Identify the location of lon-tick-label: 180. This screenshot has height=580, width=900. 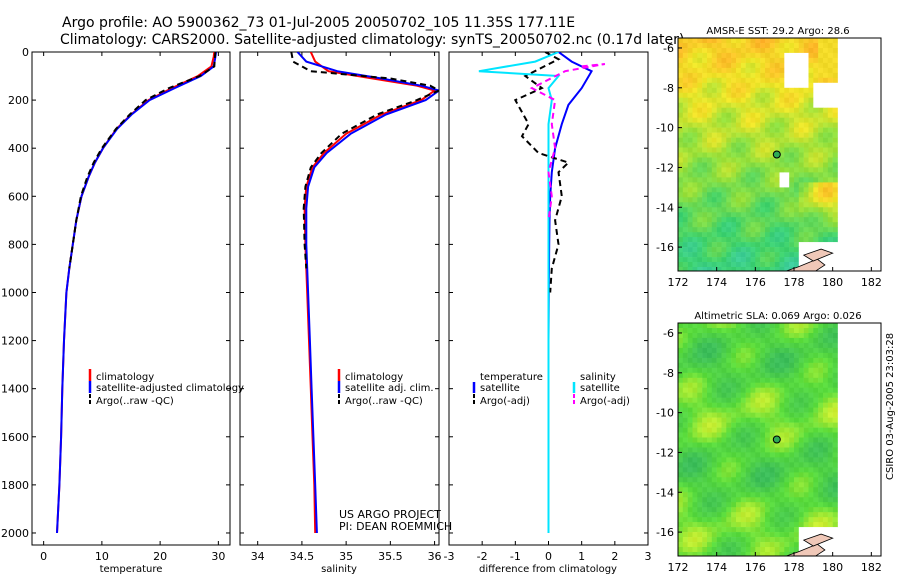
(832, 282).